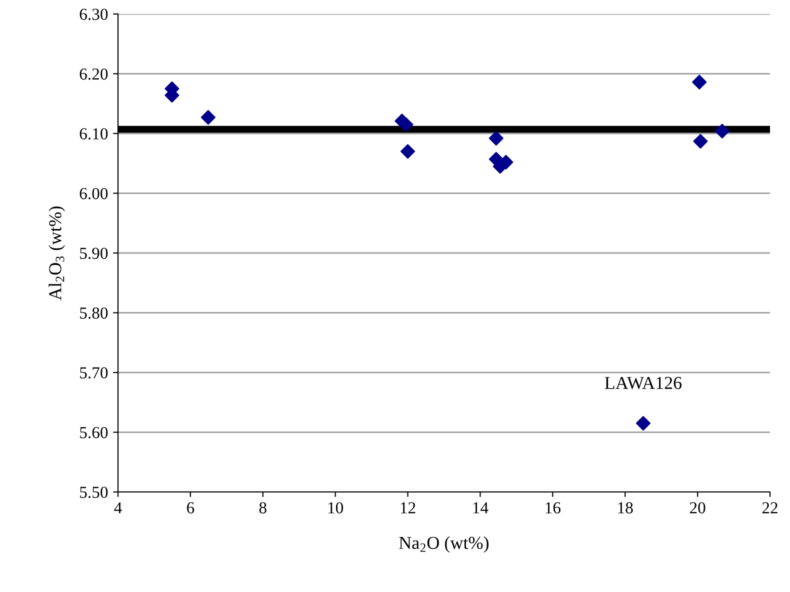 The image size is (790, 592). Describe the element at coordinates (408, 508) in the screenshot. I see `x-tick-label: 12` at that location.